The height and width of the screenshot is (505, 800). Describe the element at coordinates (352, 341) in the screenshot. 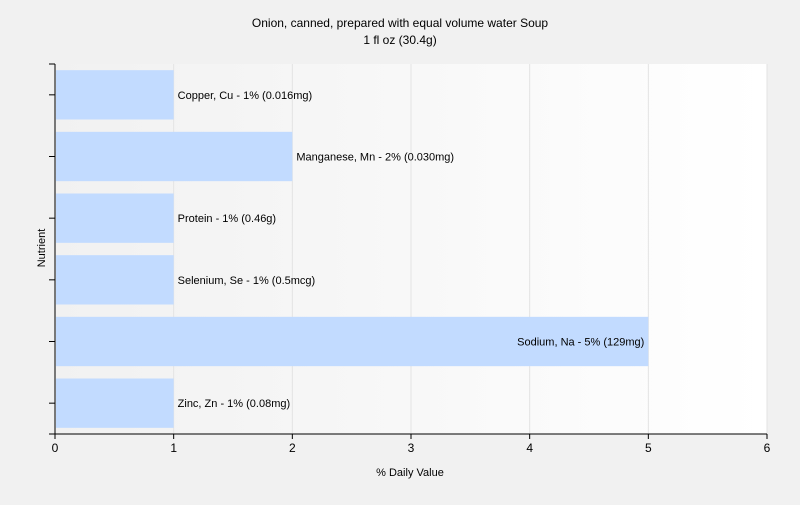

I see `bar-sodium-na` at that location.